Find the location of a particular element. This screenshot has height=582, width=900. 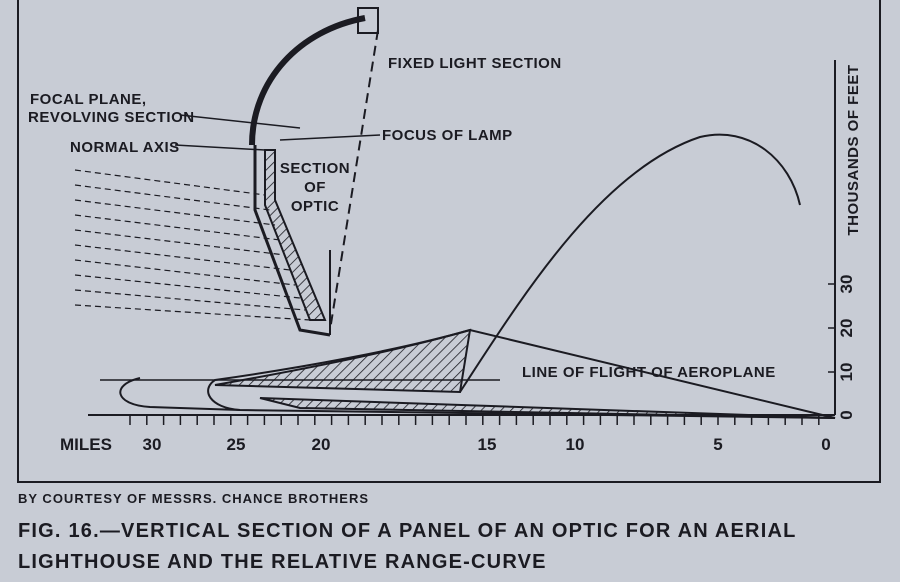

range-envelope is located at coordinates (521, 373).